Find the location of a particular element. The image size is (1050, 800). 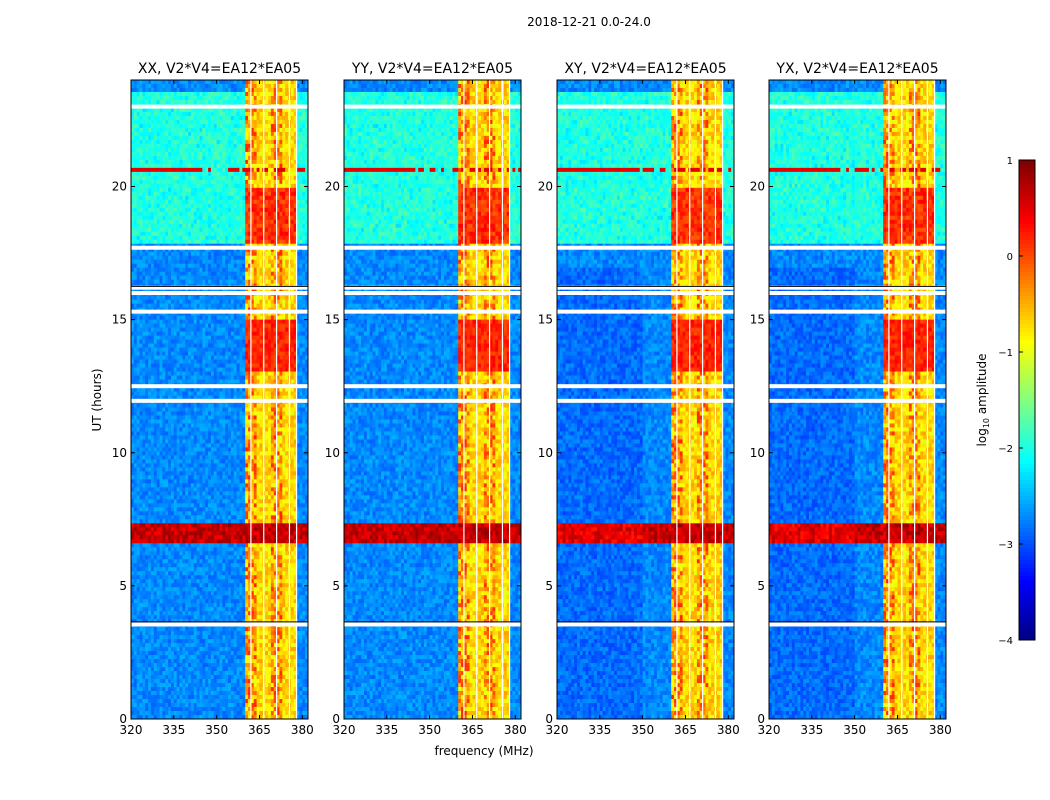

colorbar-label-end: amplitude is located at coordinates (982, 386).